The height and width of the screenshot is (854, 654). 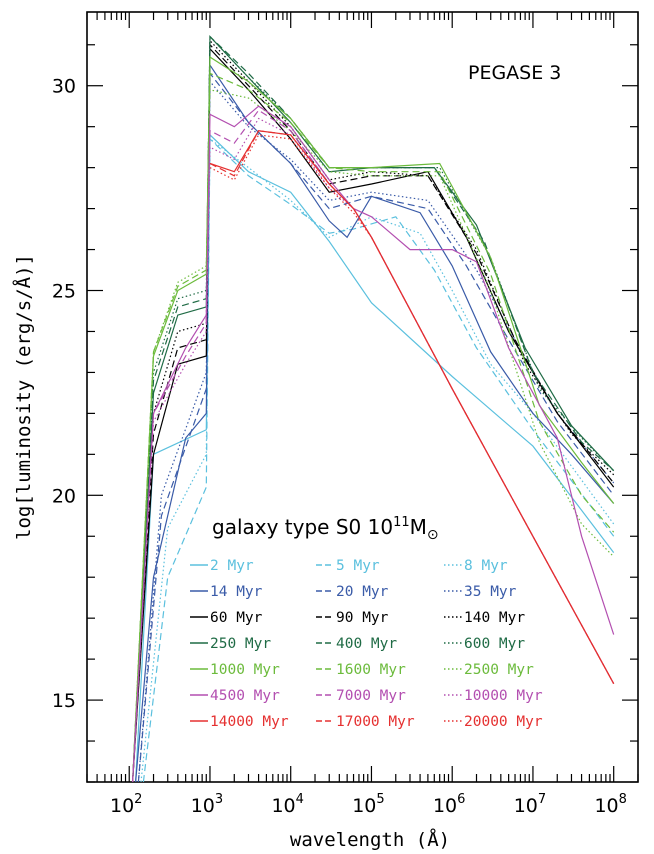 I want to click on y-tick-label: 15, so click(x=64, y=701).